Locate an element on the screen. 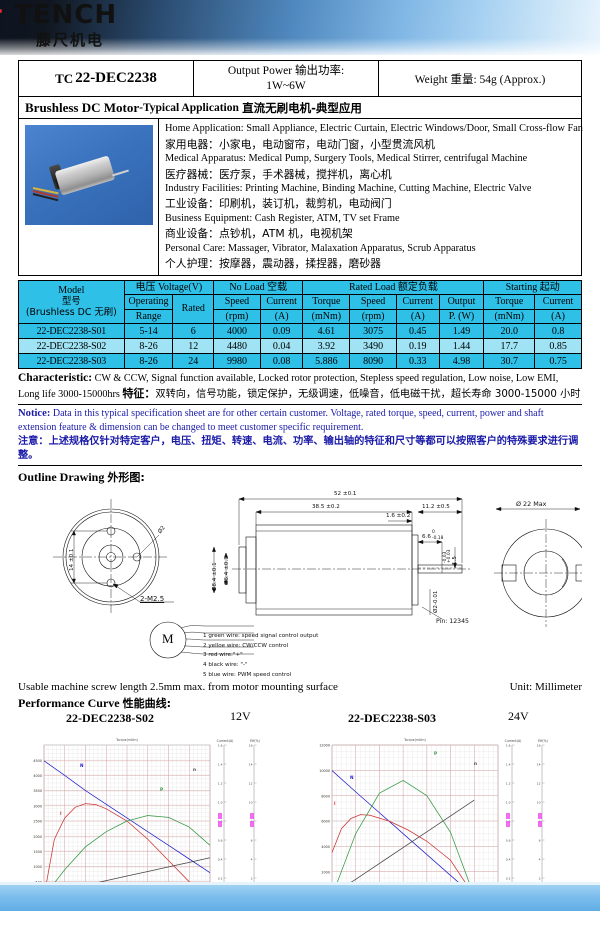  wire-item-2: 2 yelloe wire: CW/CCW control is located at coordinates (246, 645).